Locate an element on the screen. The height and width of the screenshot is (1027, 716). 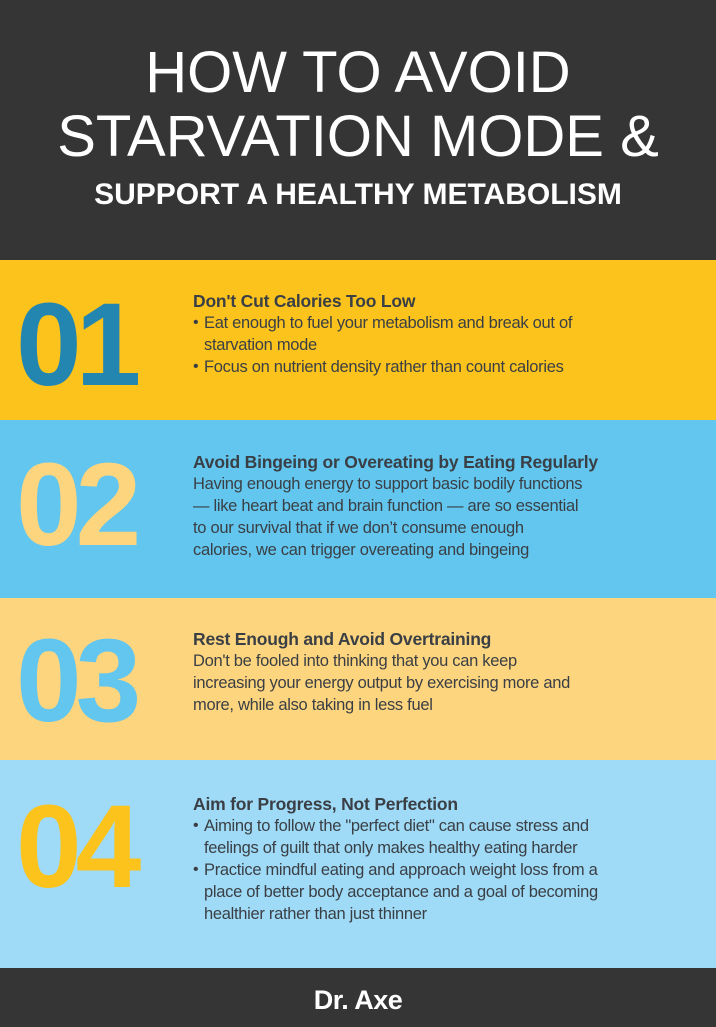
dr-axe-logo: Dr. Axe is located at coordinates (358, 1000).